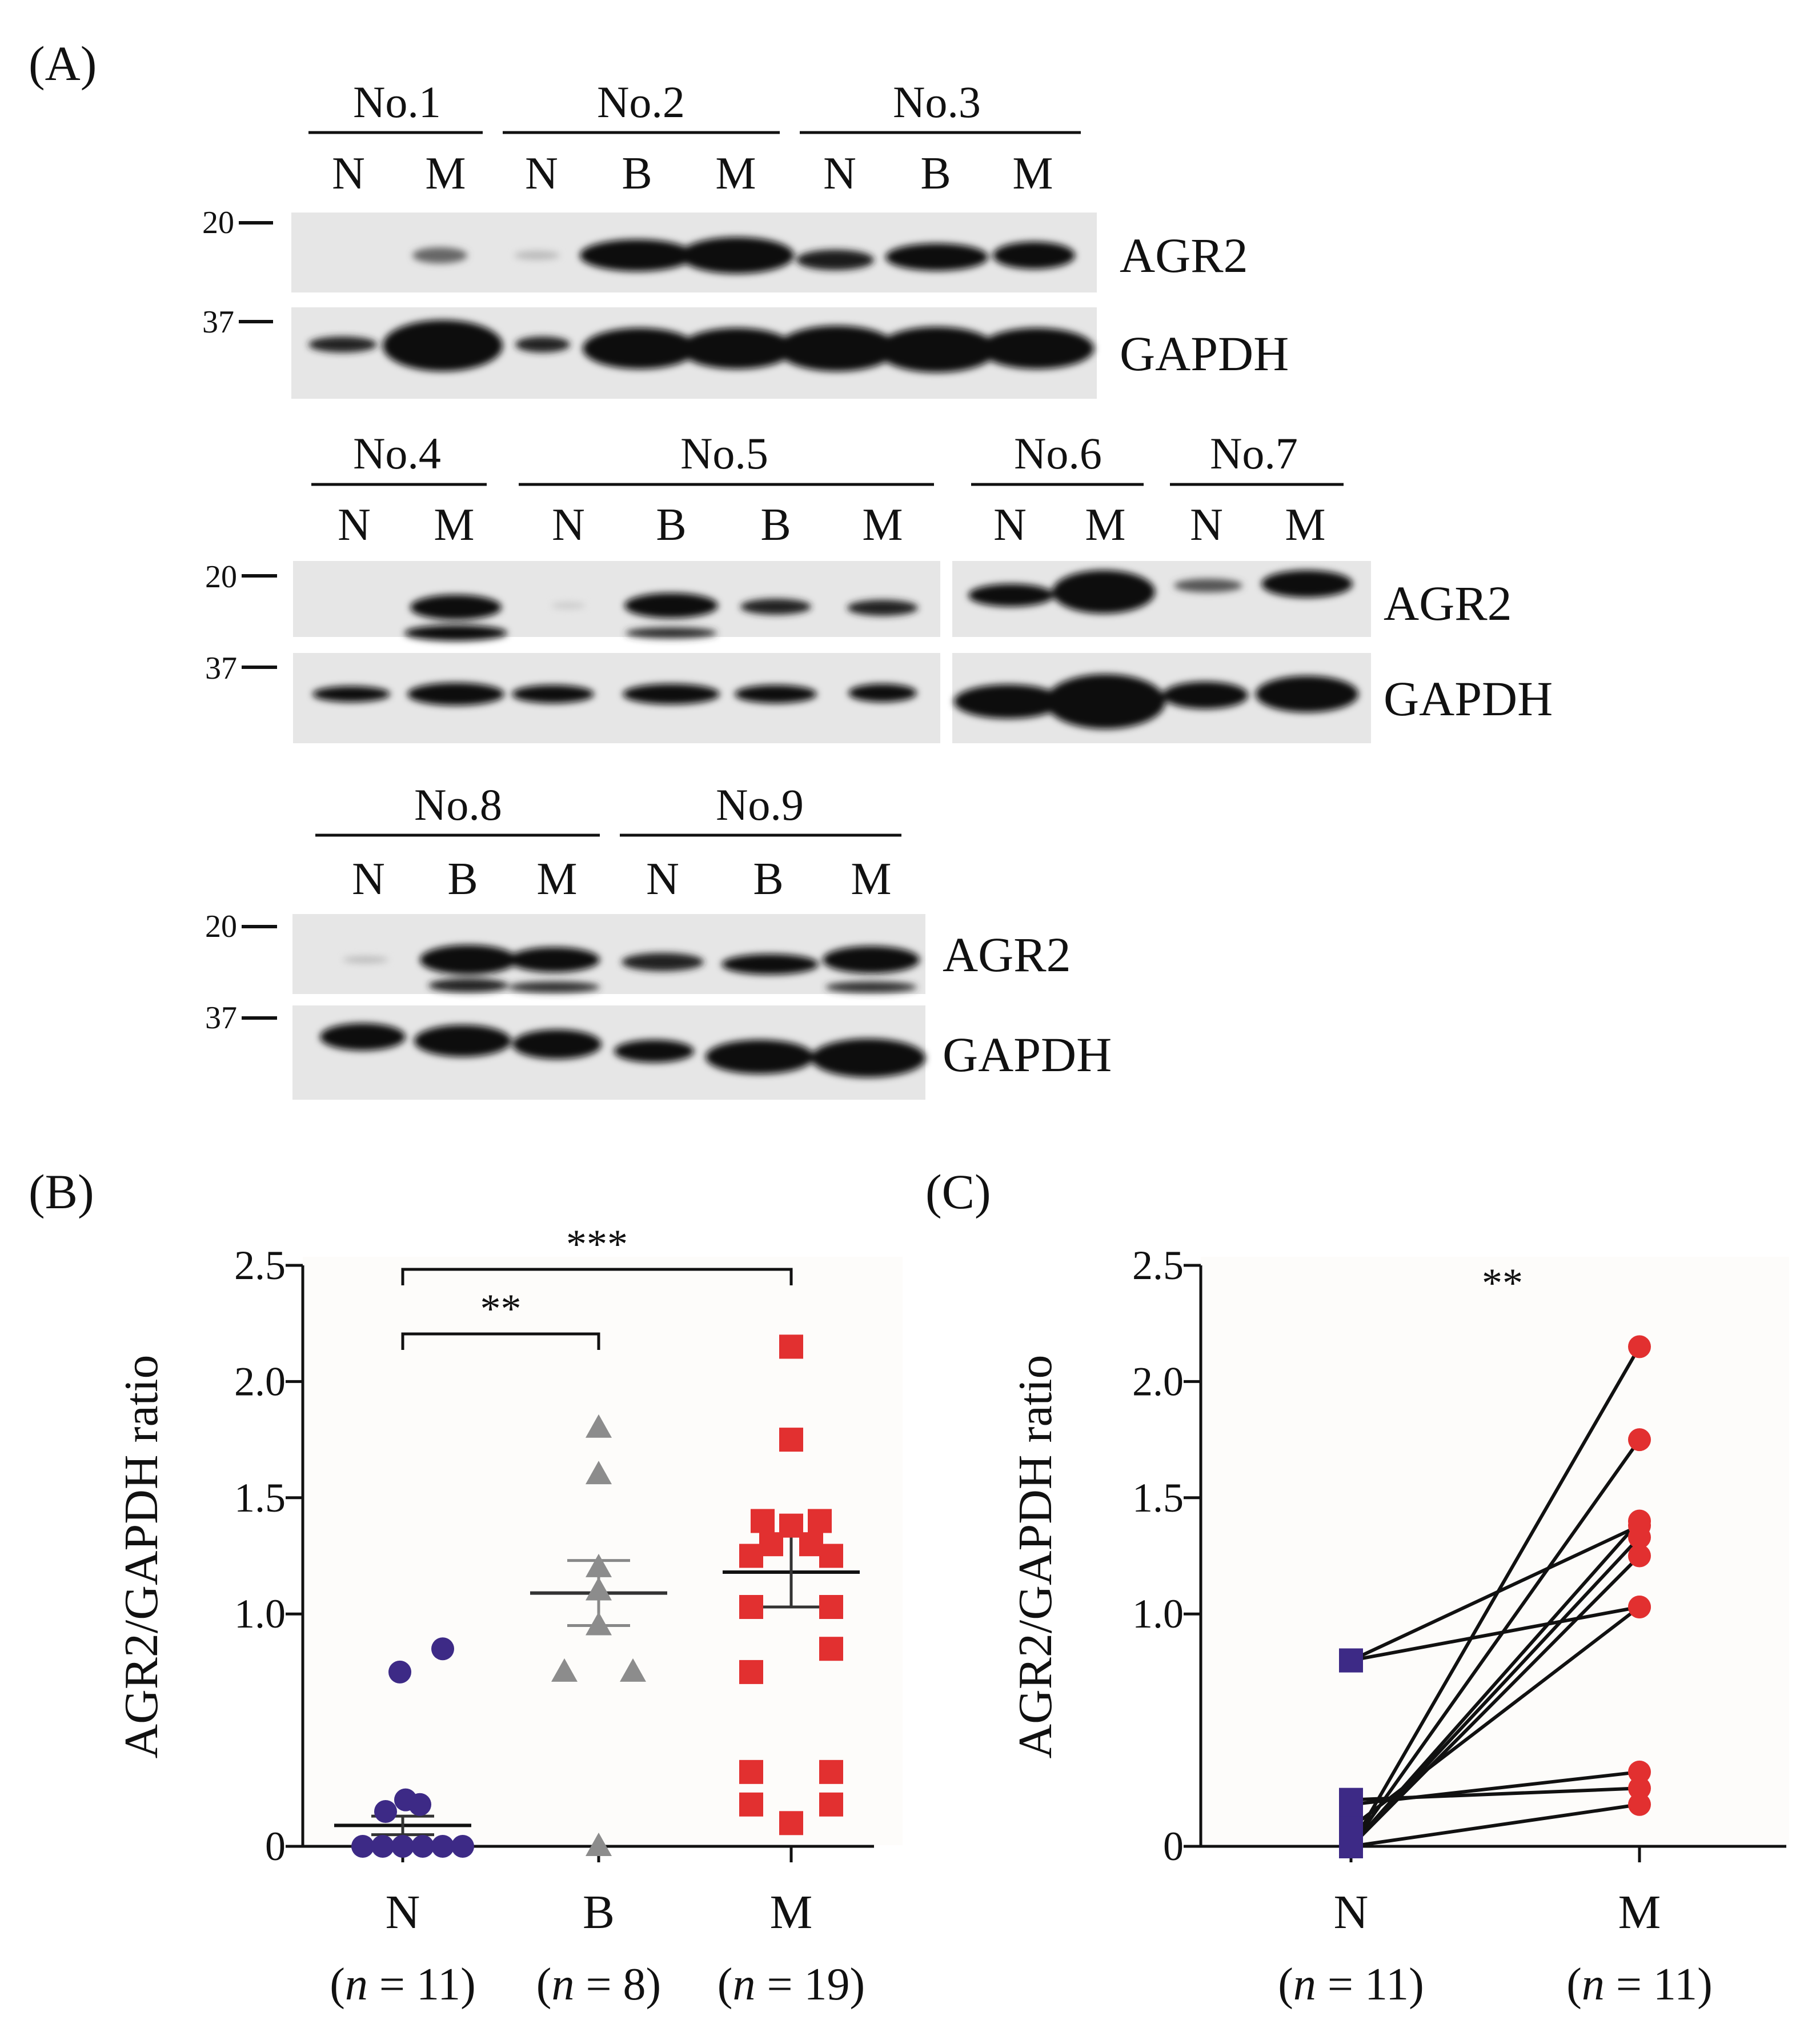  What do you see at coordinates (241, 622) in the screenshot?
I see `blot-2-markers: 20 37` at bounding box center [241, 622].